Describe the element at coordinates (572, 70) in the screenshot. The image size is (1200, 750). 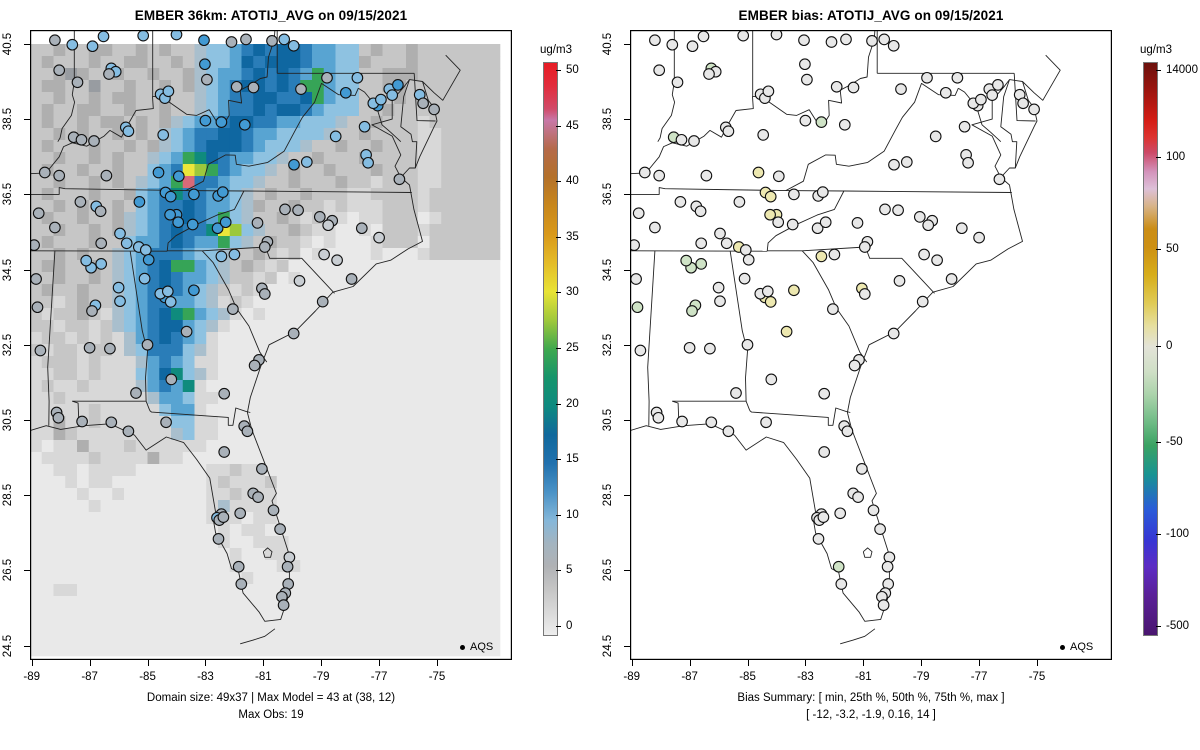
I see `colorbar-tick-label: 50` at that location.